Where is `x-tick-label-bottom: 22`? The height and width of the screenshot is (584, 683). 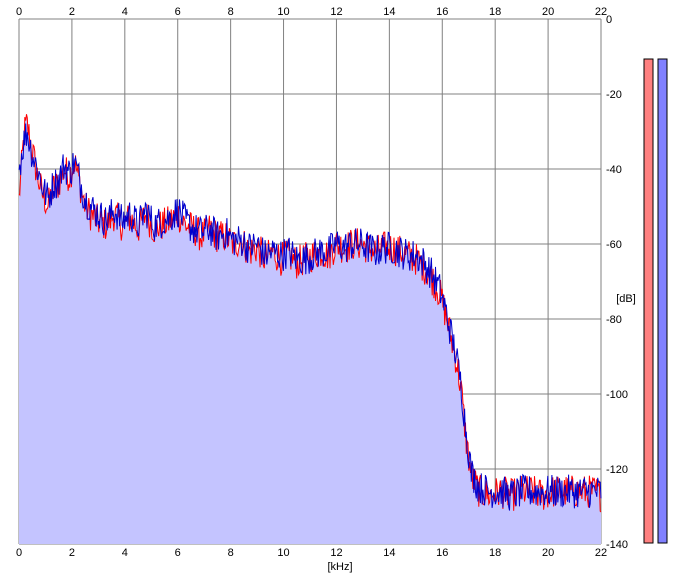
x-tick-label-bottom: 22 is located at coordinates (601, 553).